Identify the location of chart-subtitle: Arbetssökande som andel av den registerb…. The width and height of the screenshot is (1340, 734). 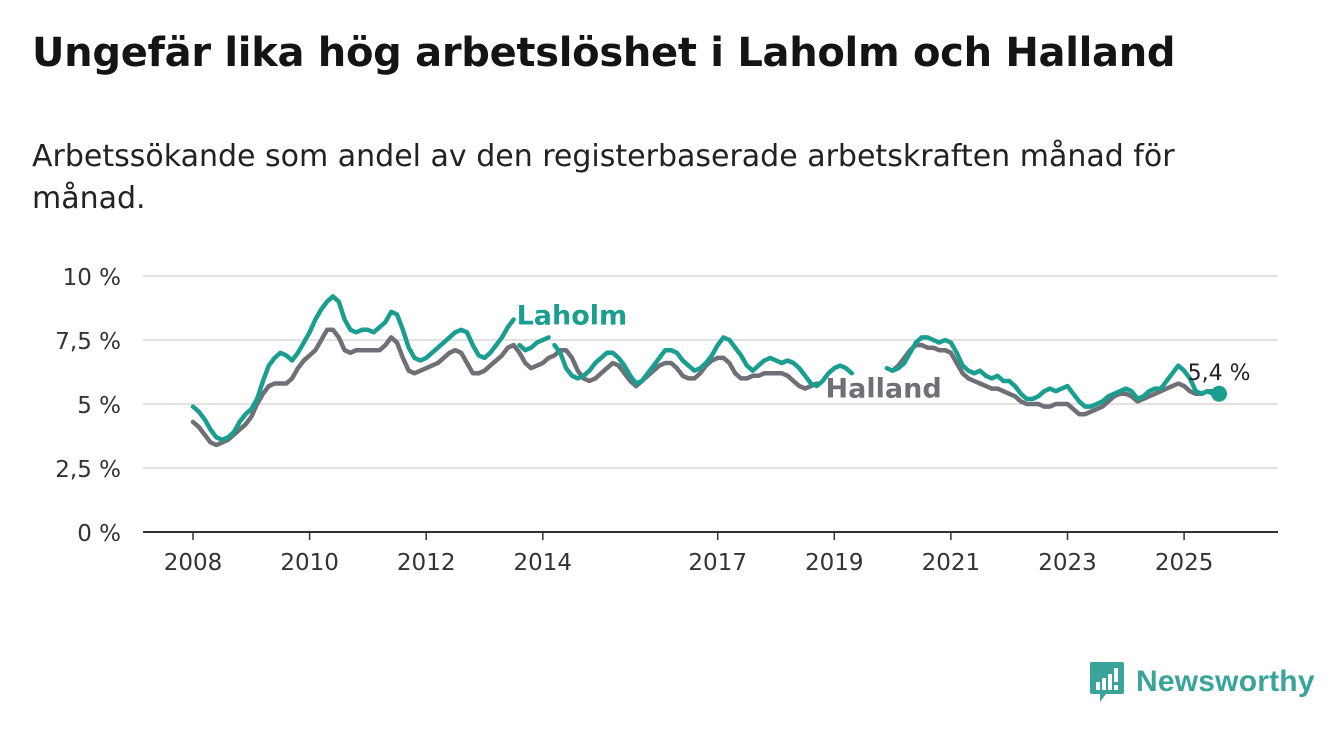
(603, 177).